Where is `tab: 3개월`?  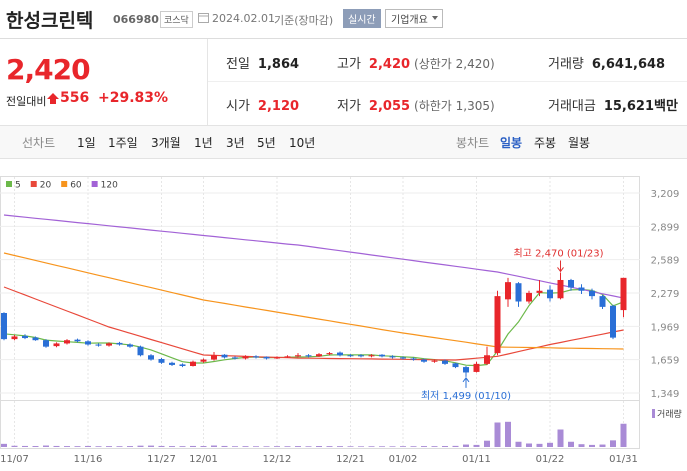
tab: 3개월 is located at coordinates (166, 143).